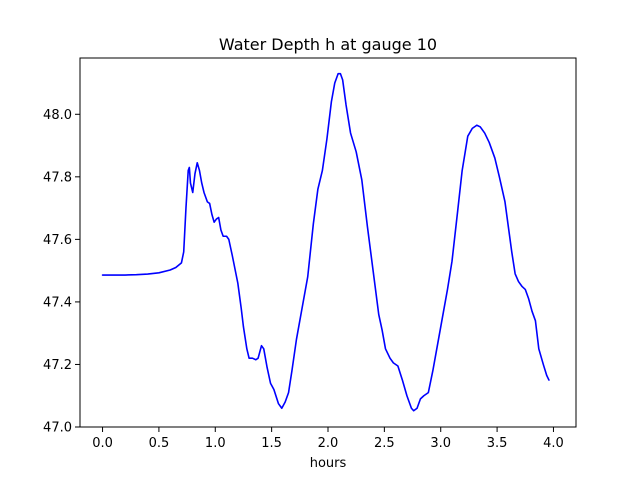  What do you see at coordinates (497, 443) in the screenshot?
I see `x-tick-label: 3.5` at bounding box center [497, 443].